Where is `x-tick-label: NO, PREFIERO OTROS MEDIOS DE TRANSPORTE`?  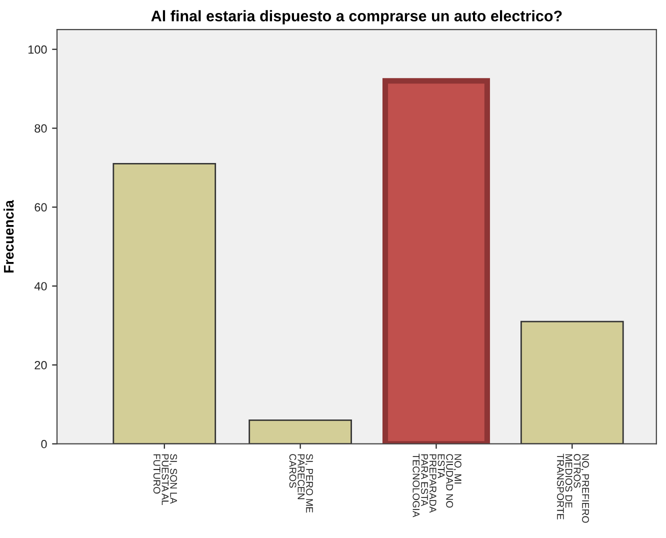 x-tick-label: NO, PREFIERO OTROS MEDIOS DE TRANSPORTE is located at coordinates (572, 488).